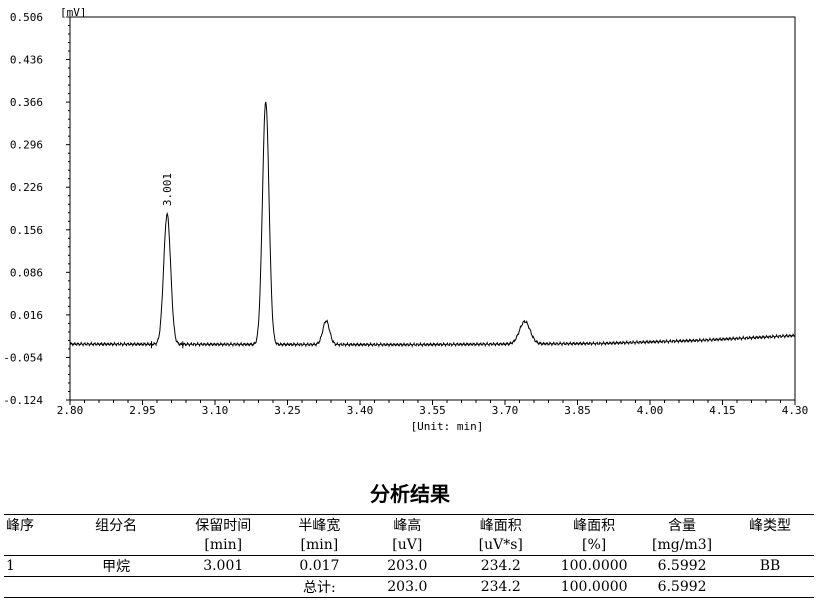  I want to click on peak-rt-label: 3.001, so click(167, 189).